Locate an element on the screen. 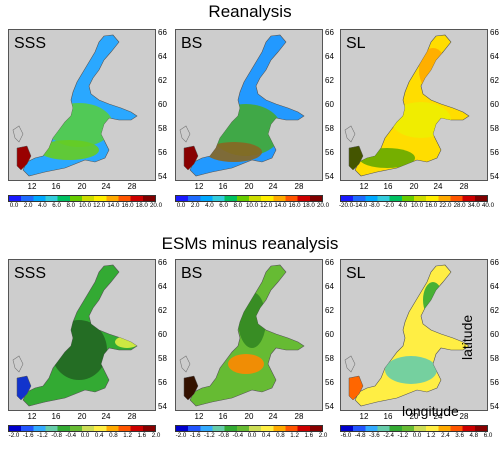 This screenshot has height=456, width=500. colorbar-tick-label: 0.8 is located at coordinates (280, 435).